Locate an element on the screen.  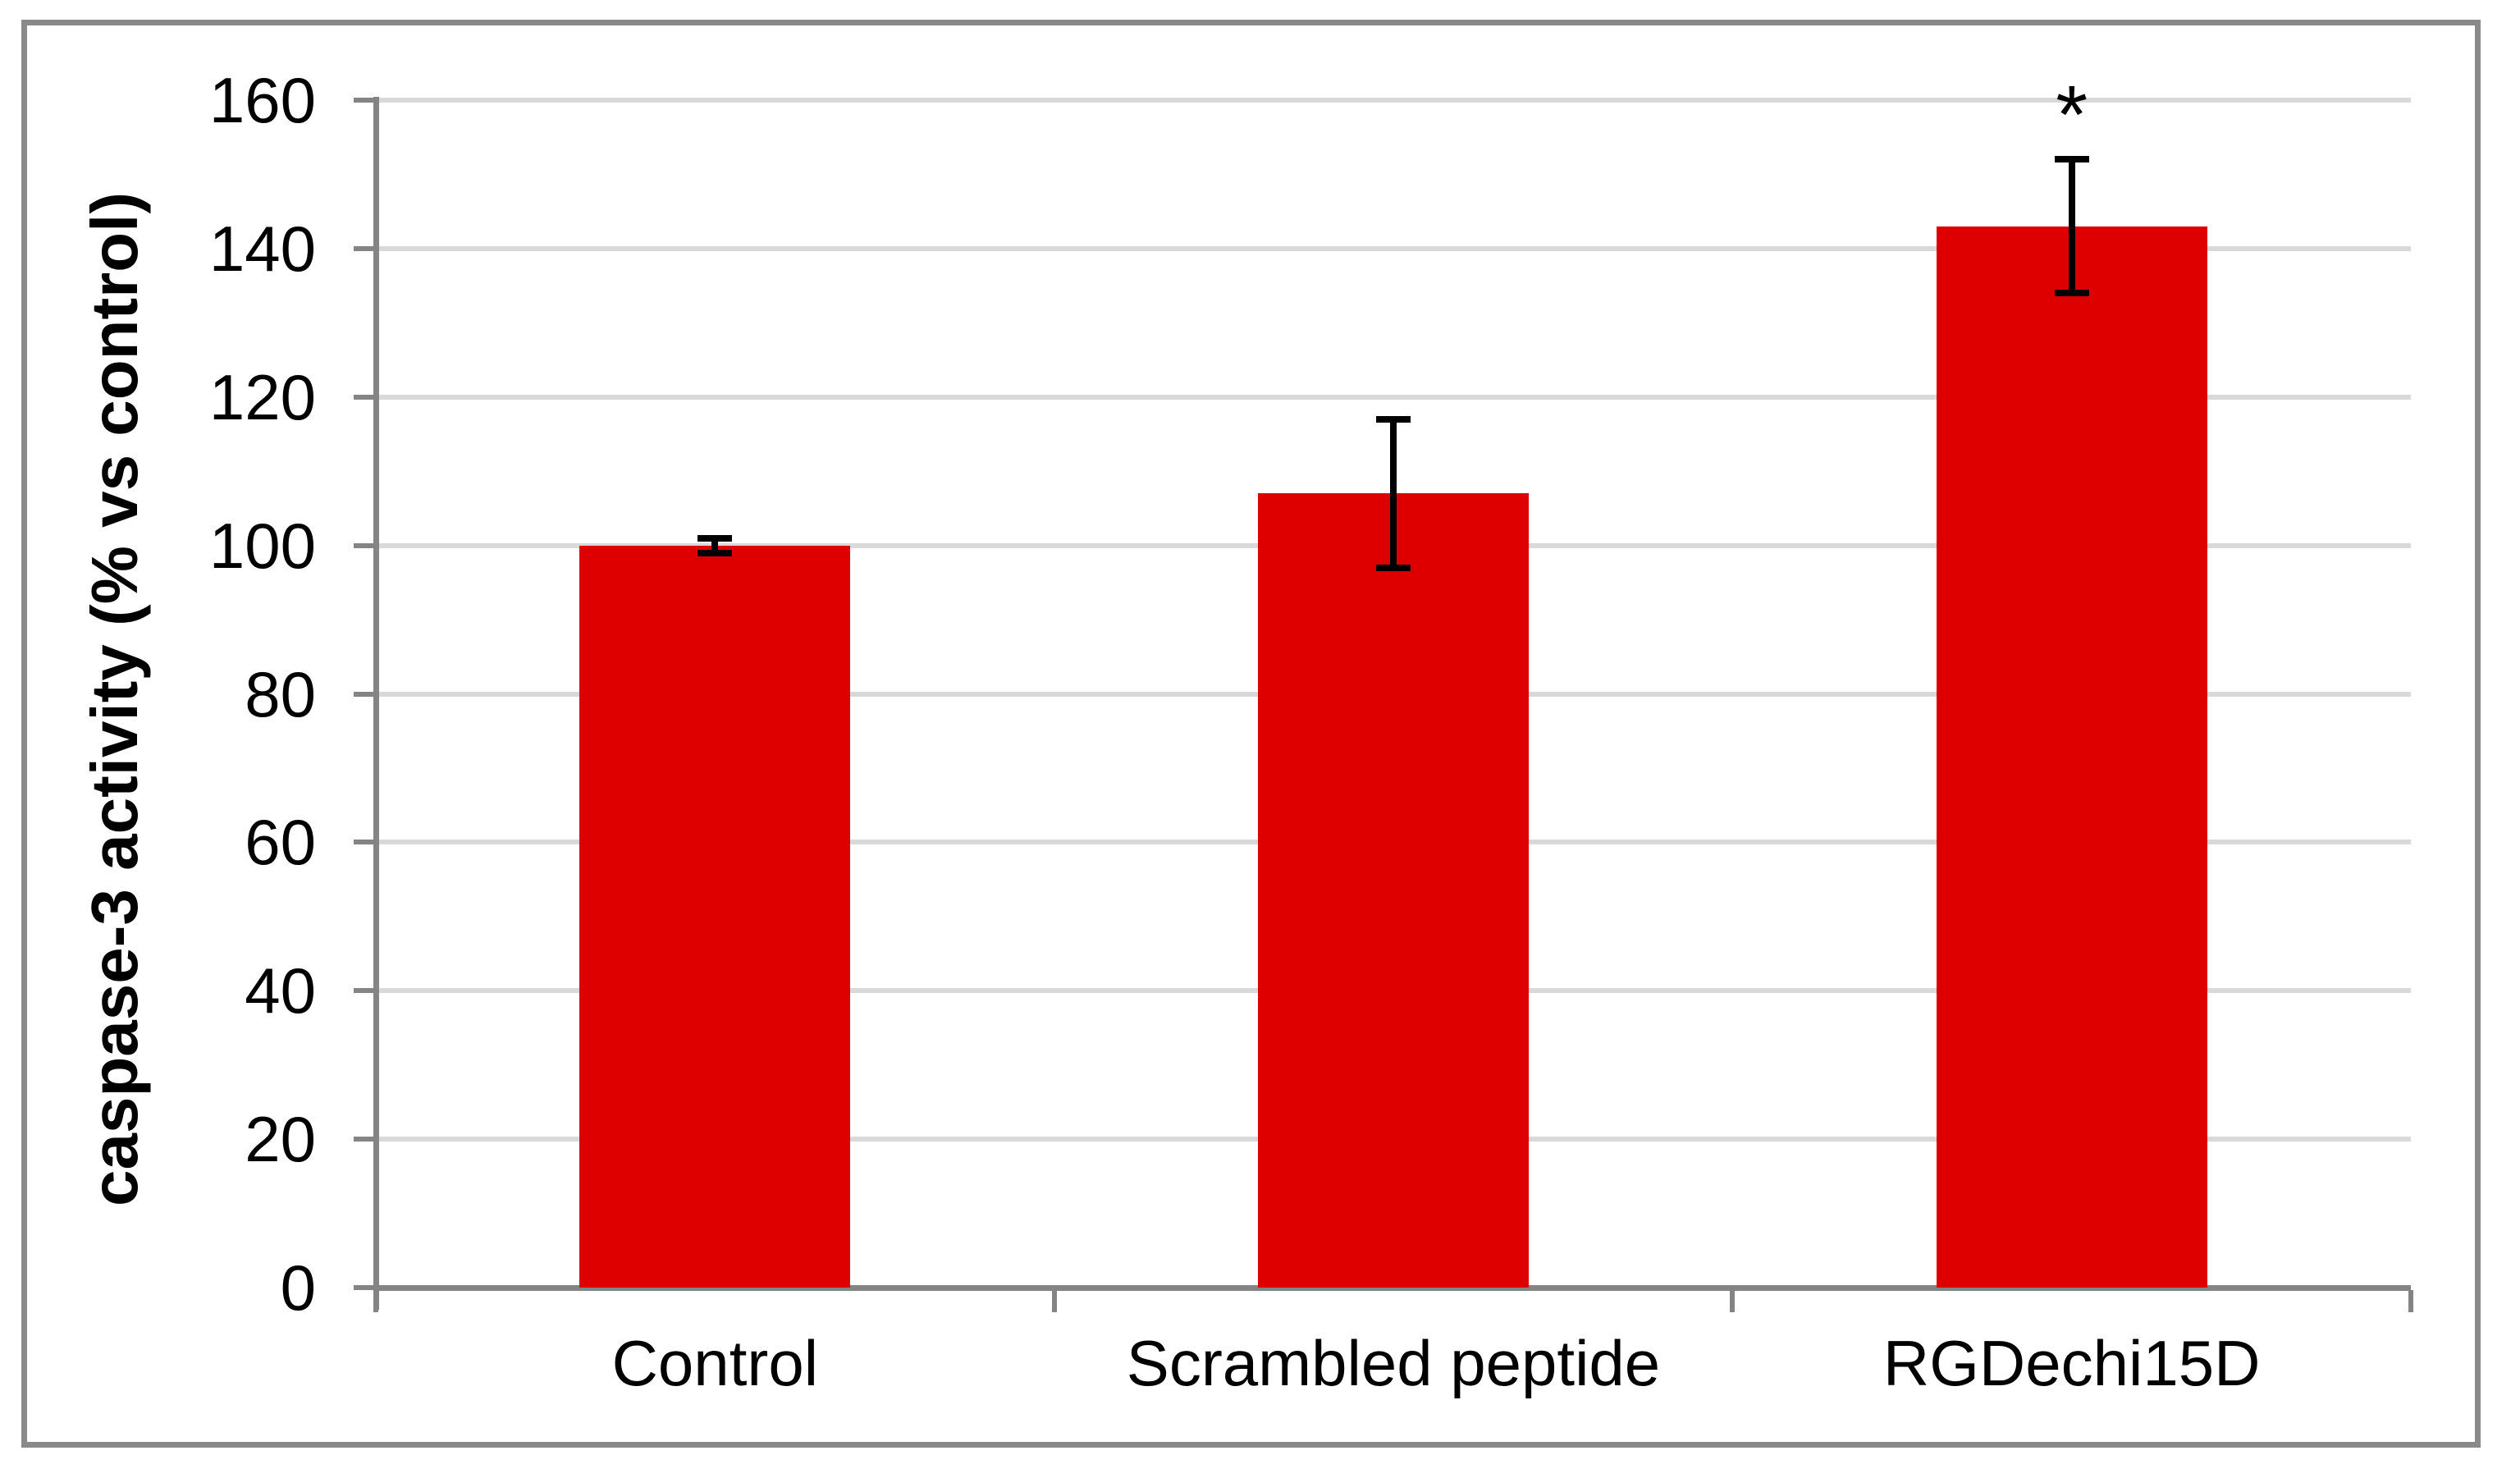
y-tick-label-100: 100 is located at coordinates (262, 545).